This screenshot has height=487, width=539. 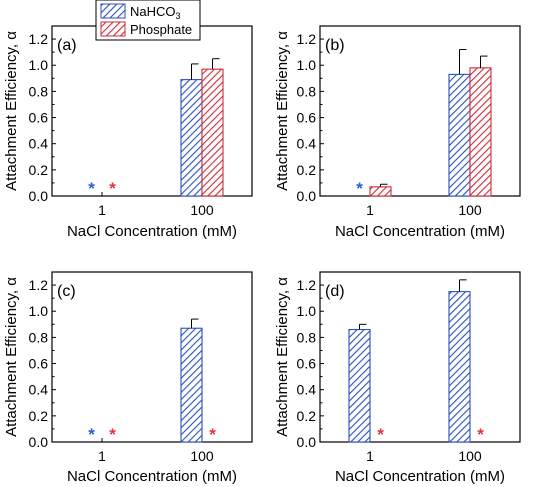 I want to click on panel-label: (a), so click(x=67, y=45).